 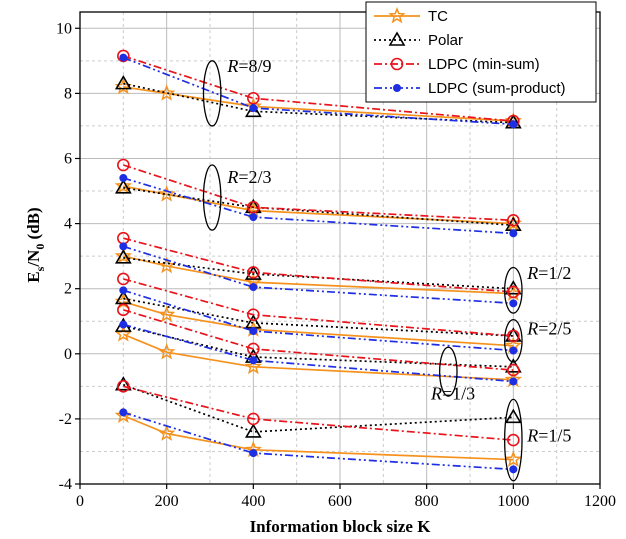 I want to click on legend: TC Polar LDPC (min-sum) LDPC (sum-product), so click(x=481, y=52).